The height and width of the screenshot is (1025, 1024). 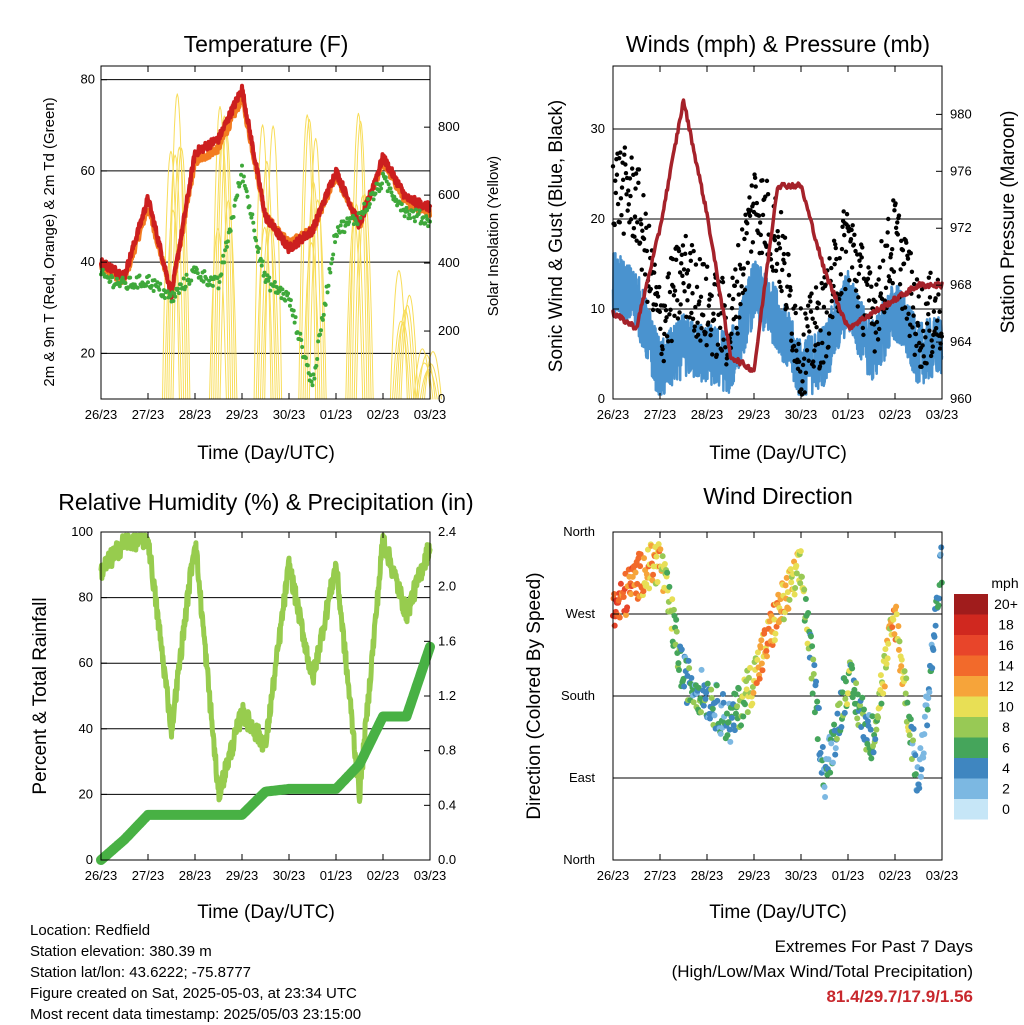 I want to click on temperature-xtick-label: 28/23, so click(x=195, y=414).